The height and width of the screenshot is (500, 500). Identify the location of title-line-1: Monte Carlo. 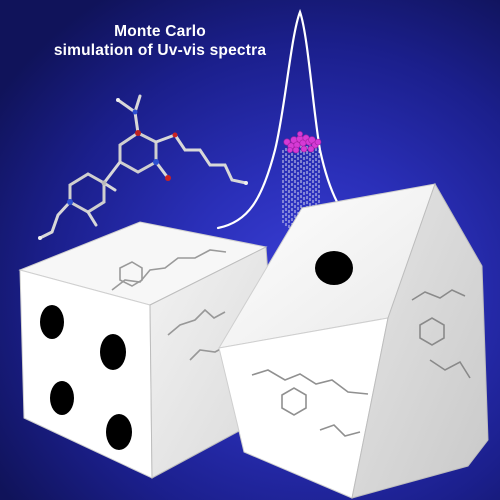
(160, 31).